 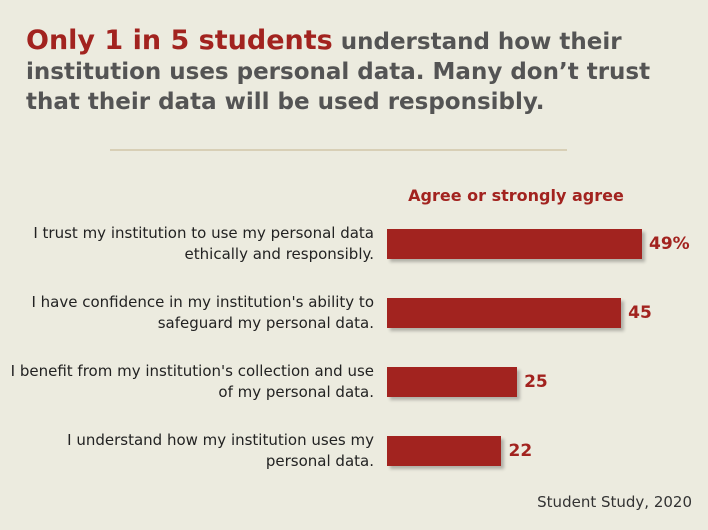 I want to click on divider, so click(x=338, y=150).